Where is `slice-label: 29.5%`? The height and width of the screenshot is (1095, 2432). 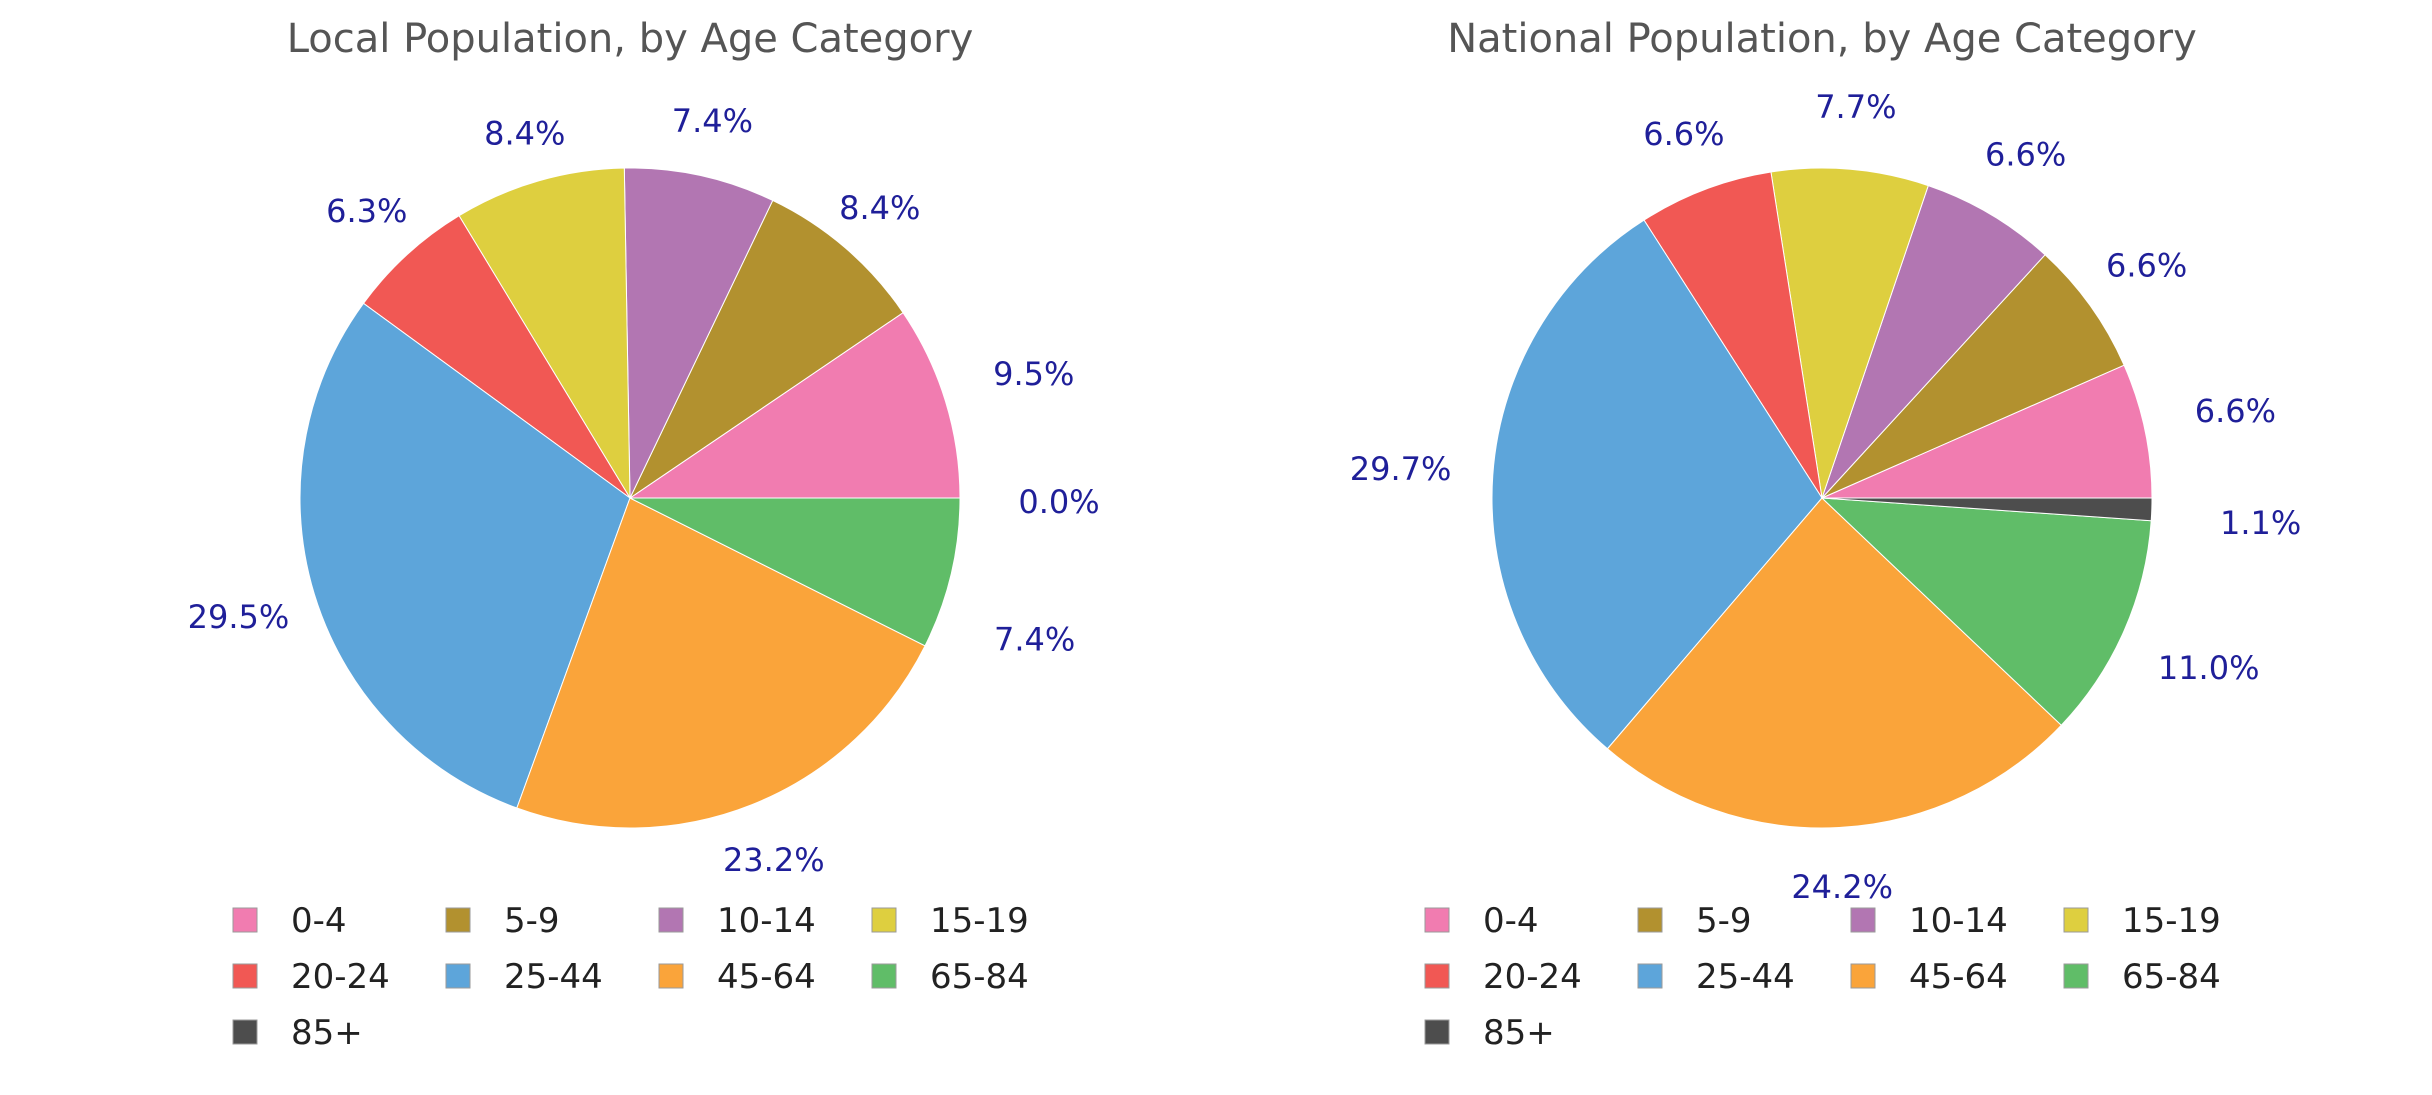
slice-label: 29.5% is located at coordinates (239, 617).